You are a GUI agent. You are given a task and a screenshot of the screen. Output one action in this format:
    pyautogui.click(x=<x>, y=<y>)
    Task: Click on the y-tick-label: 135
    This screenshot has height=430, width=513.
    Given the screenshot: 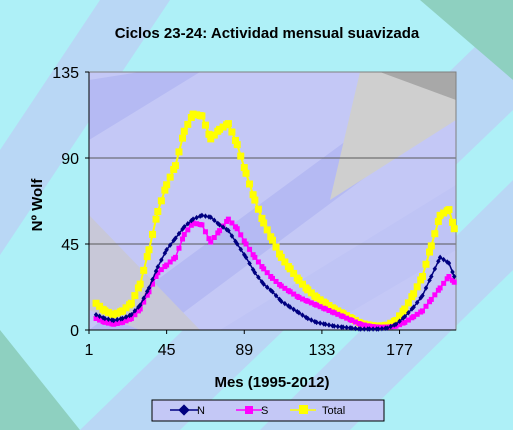 What is the action you would take?
    pyautogui.click(x=65, y=73)
    